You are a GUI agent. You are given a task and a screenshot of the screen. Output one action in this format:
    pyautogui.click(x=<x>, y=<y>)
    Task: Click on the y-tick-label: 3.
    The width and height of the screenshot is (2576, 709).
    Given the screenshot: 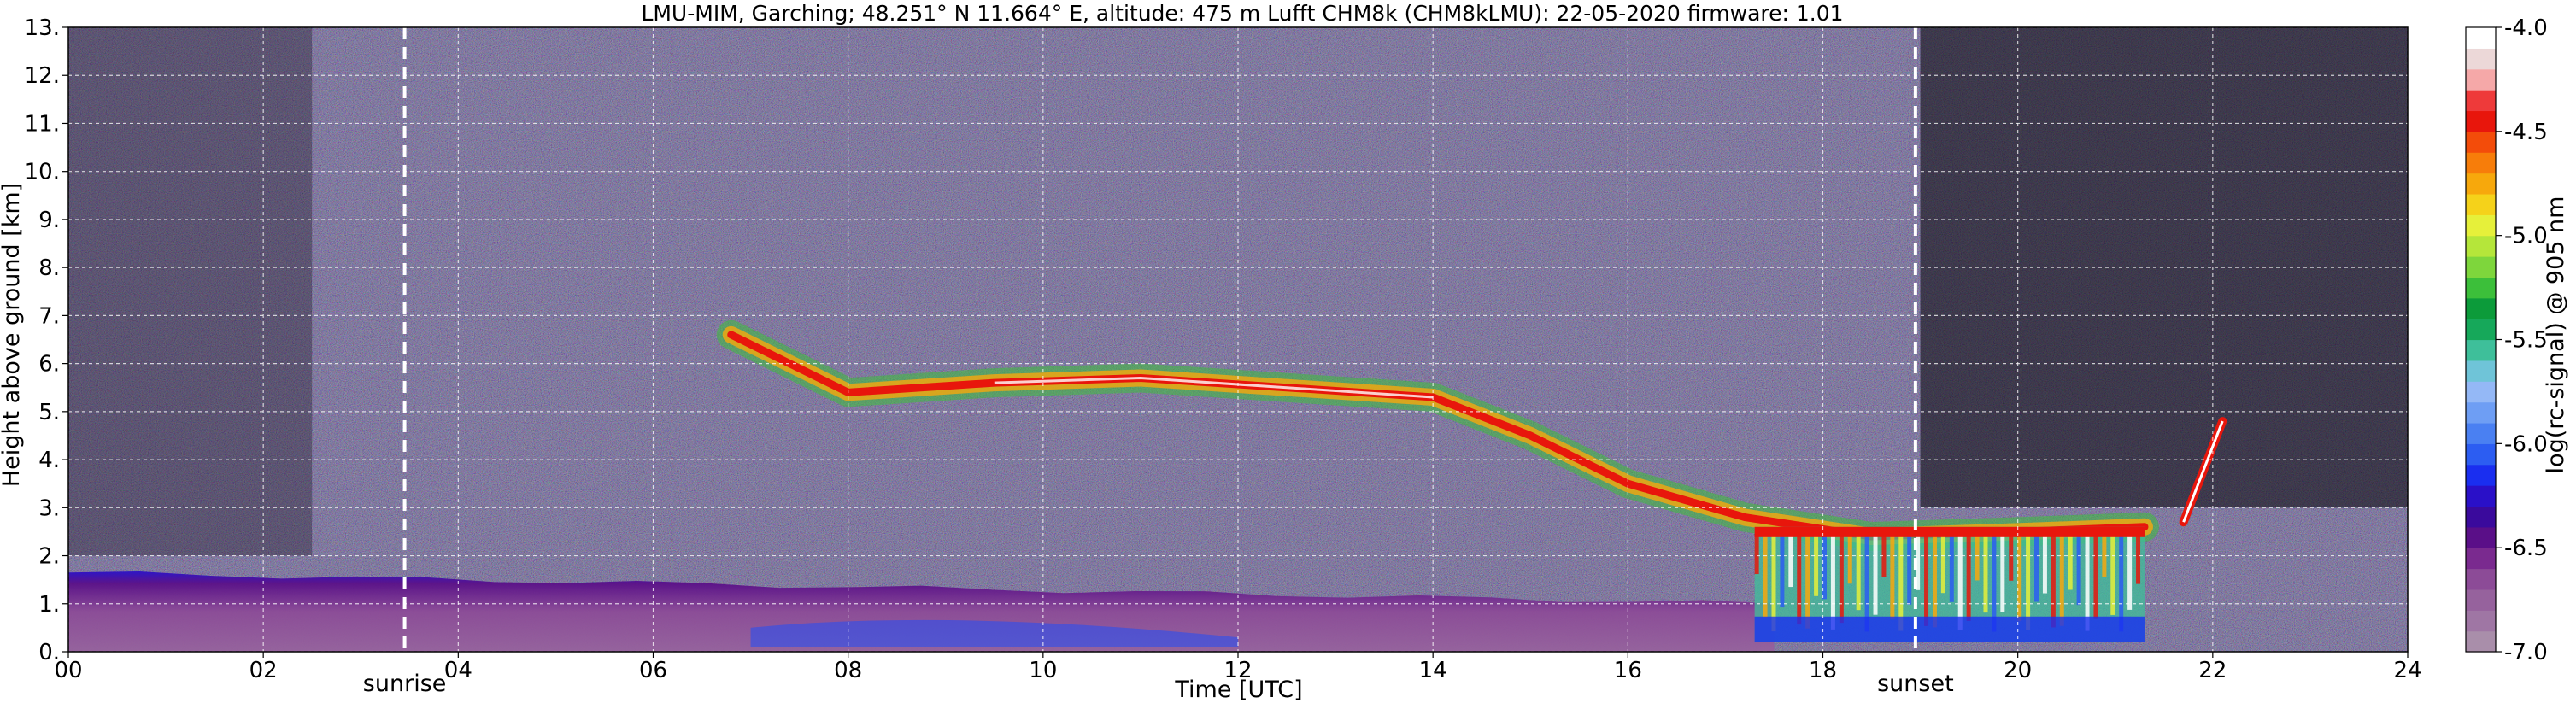 What is the action you would take?
    pyautogui.click(x=49, y=508)
    